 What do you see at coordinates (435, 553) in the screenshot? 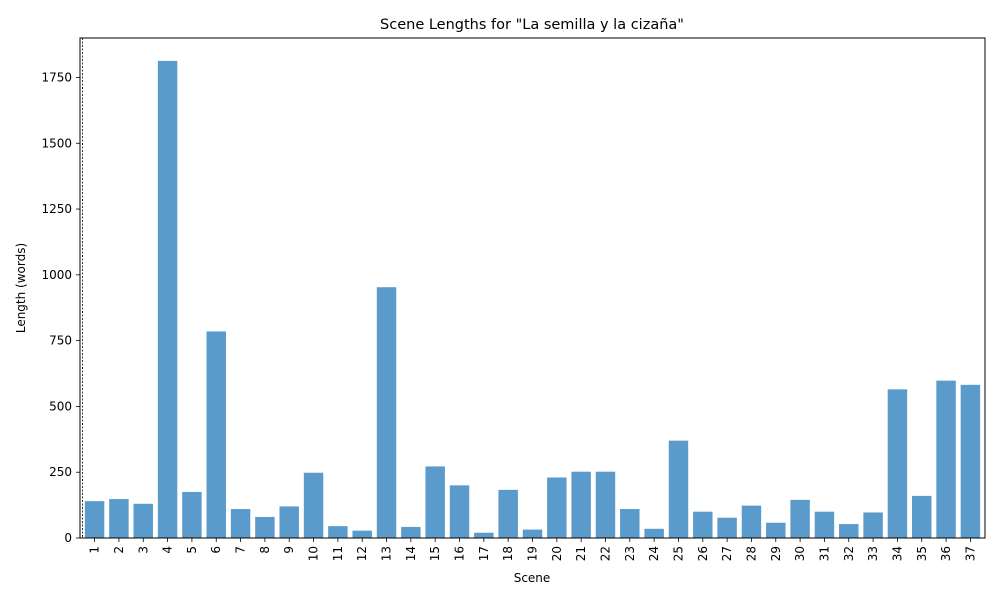
I see `x-tick-label: 15` at bounding box center [435, 553].